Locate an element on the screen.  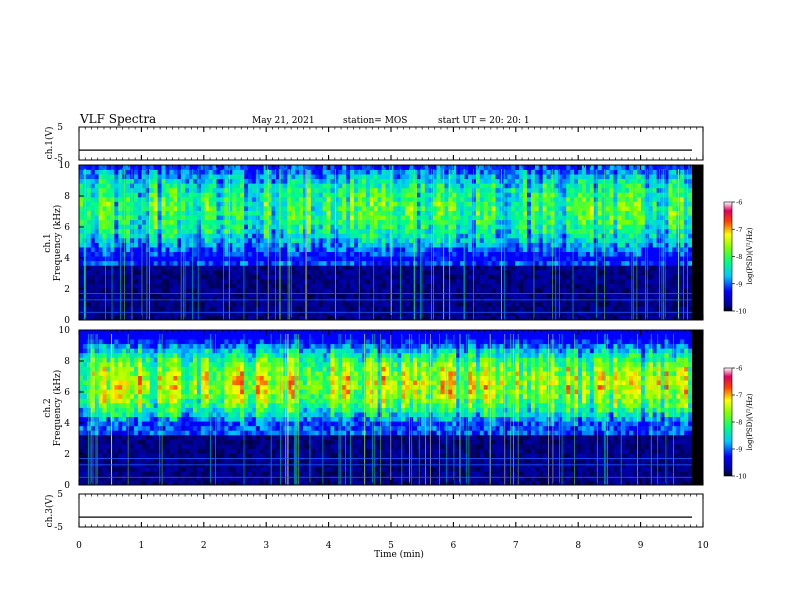
date-label: May 21, 2021 is located at coordinates (283, 121).